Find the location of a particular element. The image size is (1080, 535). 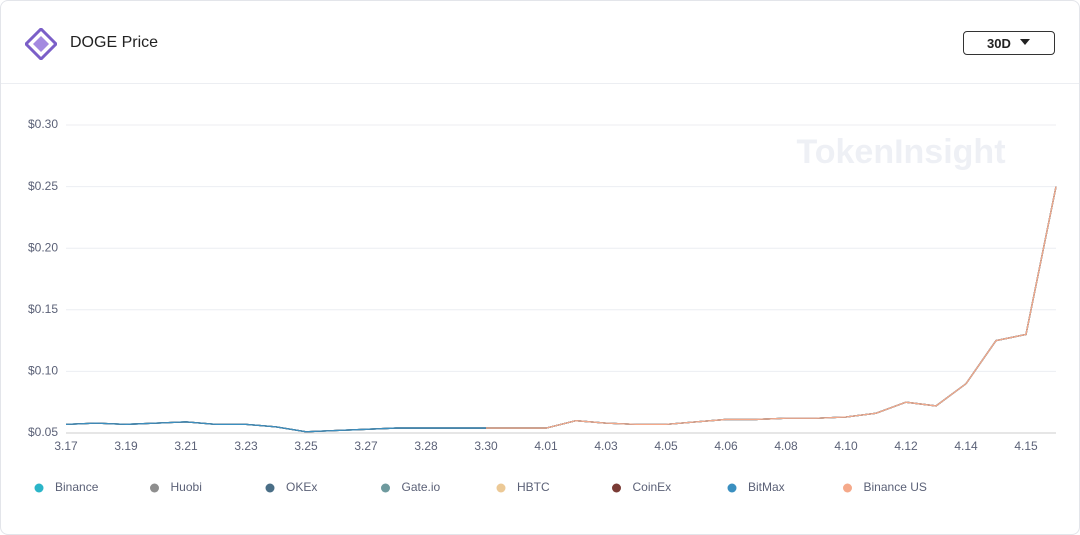

card-title: DOGE Price is located at coordinates (114, 42).